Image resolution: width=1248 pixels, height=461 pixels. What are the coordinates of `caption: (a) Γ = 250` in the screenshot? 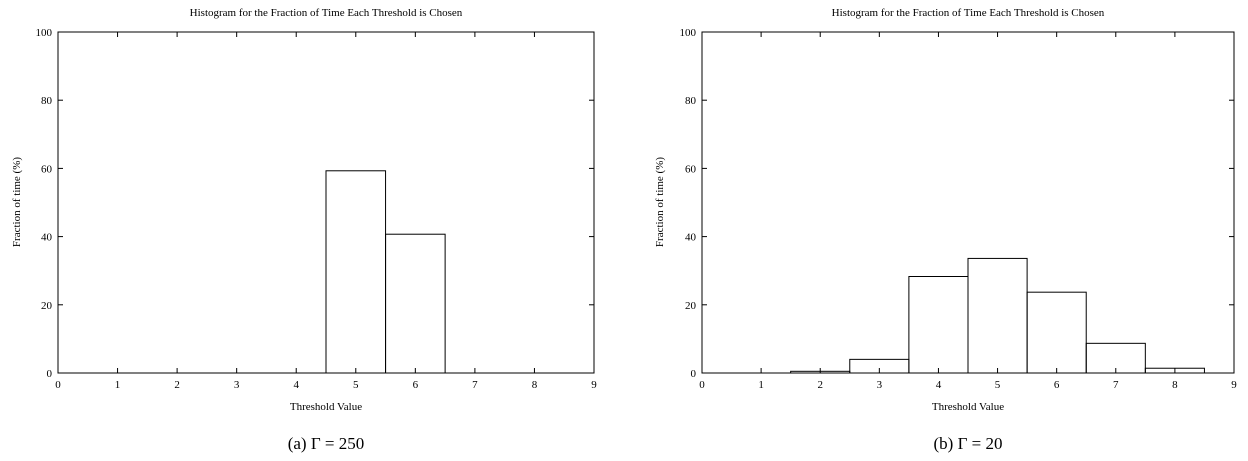 It's located at (326, 443).